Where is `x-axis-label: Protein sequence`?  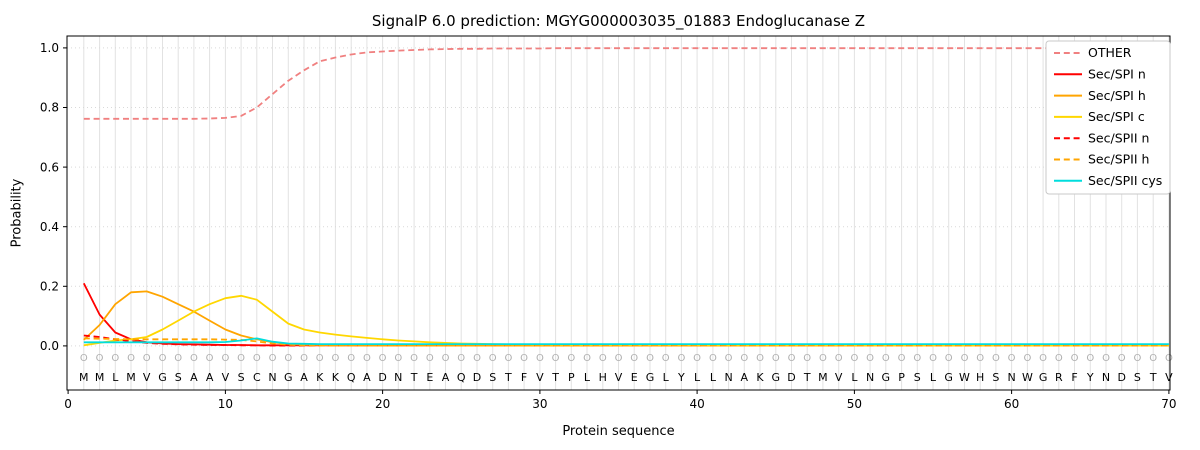
x-axis-label: Protein sequence is located at coordinates (618, 431).